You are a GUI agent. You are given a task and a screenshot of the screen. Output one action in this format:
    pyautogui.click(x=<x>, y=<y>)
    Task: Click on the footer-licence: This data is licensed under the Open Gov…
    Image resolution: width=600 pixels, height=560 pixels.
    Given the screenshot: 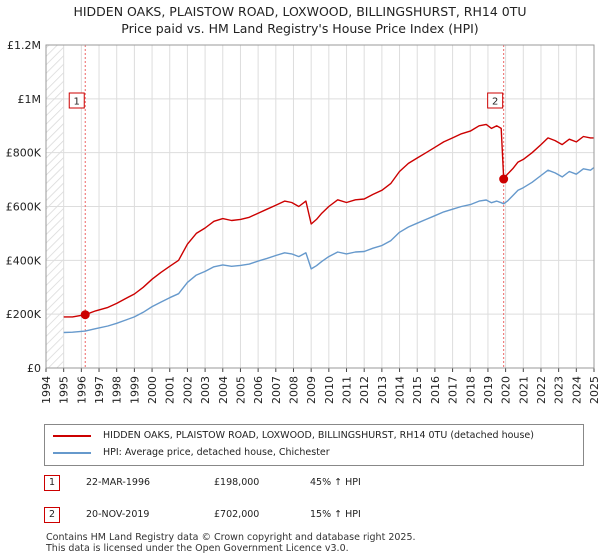 What is the action you would take?
    pyautogui.click(x=197, y=548)
    